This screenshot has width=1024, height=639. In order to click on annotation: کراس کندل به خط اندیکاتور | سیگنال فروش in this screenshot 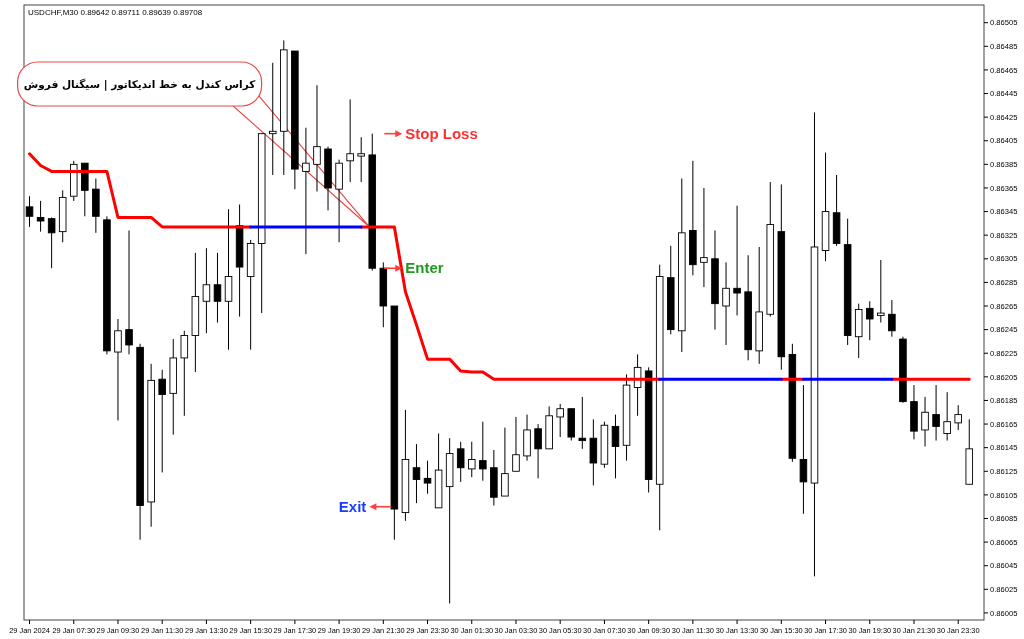, I will do `click(140, 85)`.